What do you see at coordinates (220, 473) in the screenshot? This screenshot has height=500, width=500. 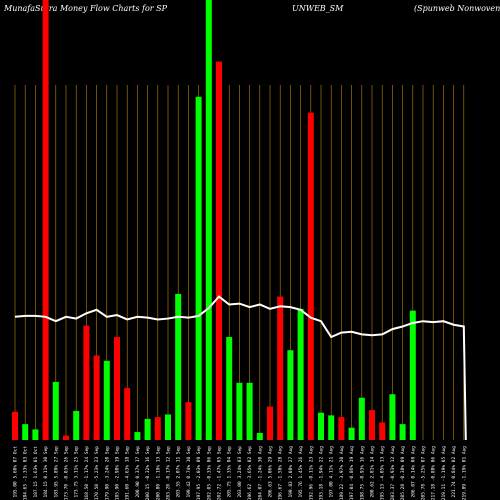 I see `x-tick-label: 202.72 -1.47% 05 Sep` at bounding box center [220, 473].